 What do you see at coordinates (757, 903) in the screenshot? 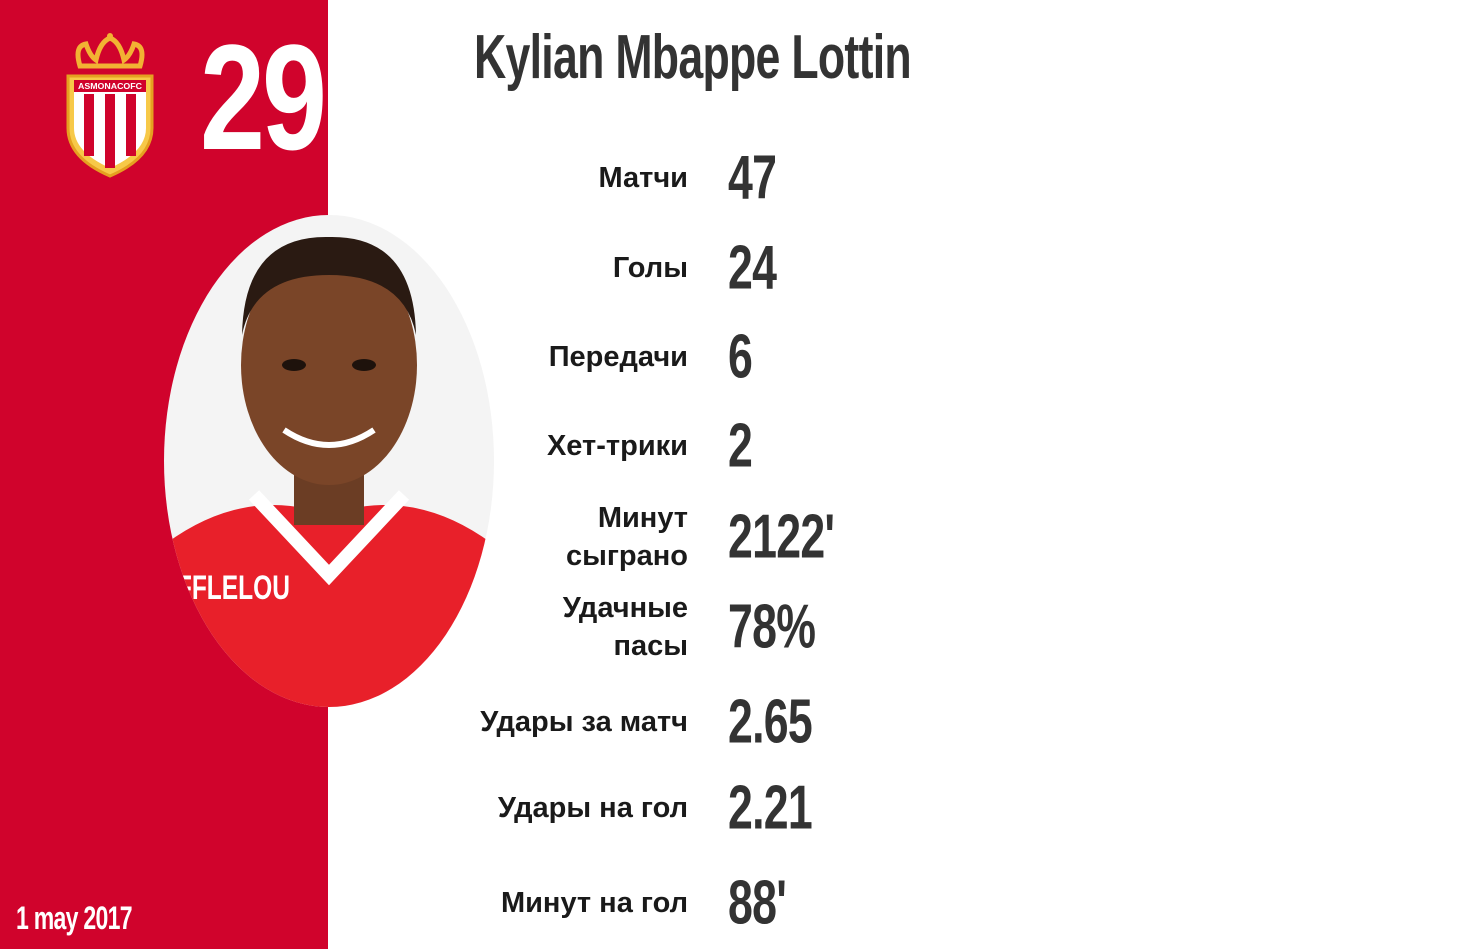
I see `stat-value: 88'` at bounding box center [757, 903].